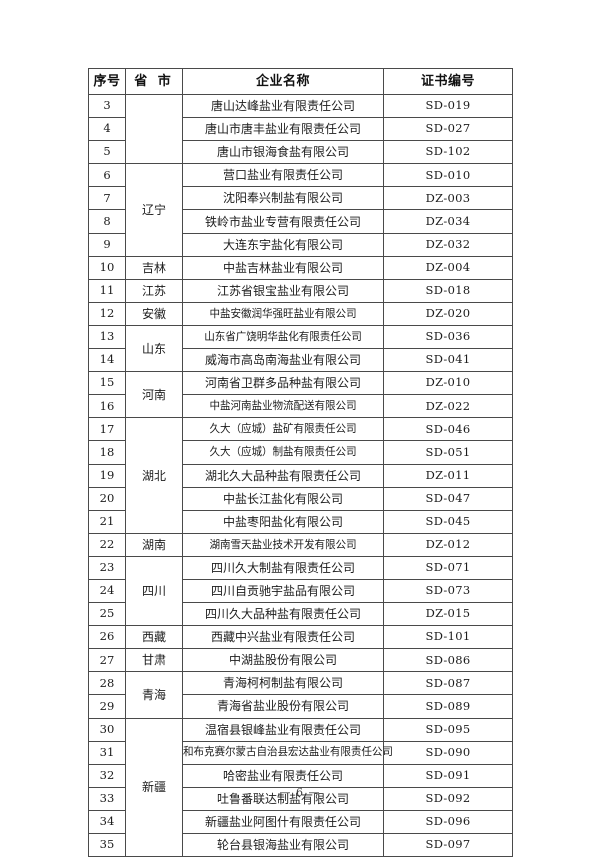 The image size is (600, 857). What do you see at coordinates (154, 290) in the screenshot?
I see `cell-province: 江苏` at bounding box center [154, 290].